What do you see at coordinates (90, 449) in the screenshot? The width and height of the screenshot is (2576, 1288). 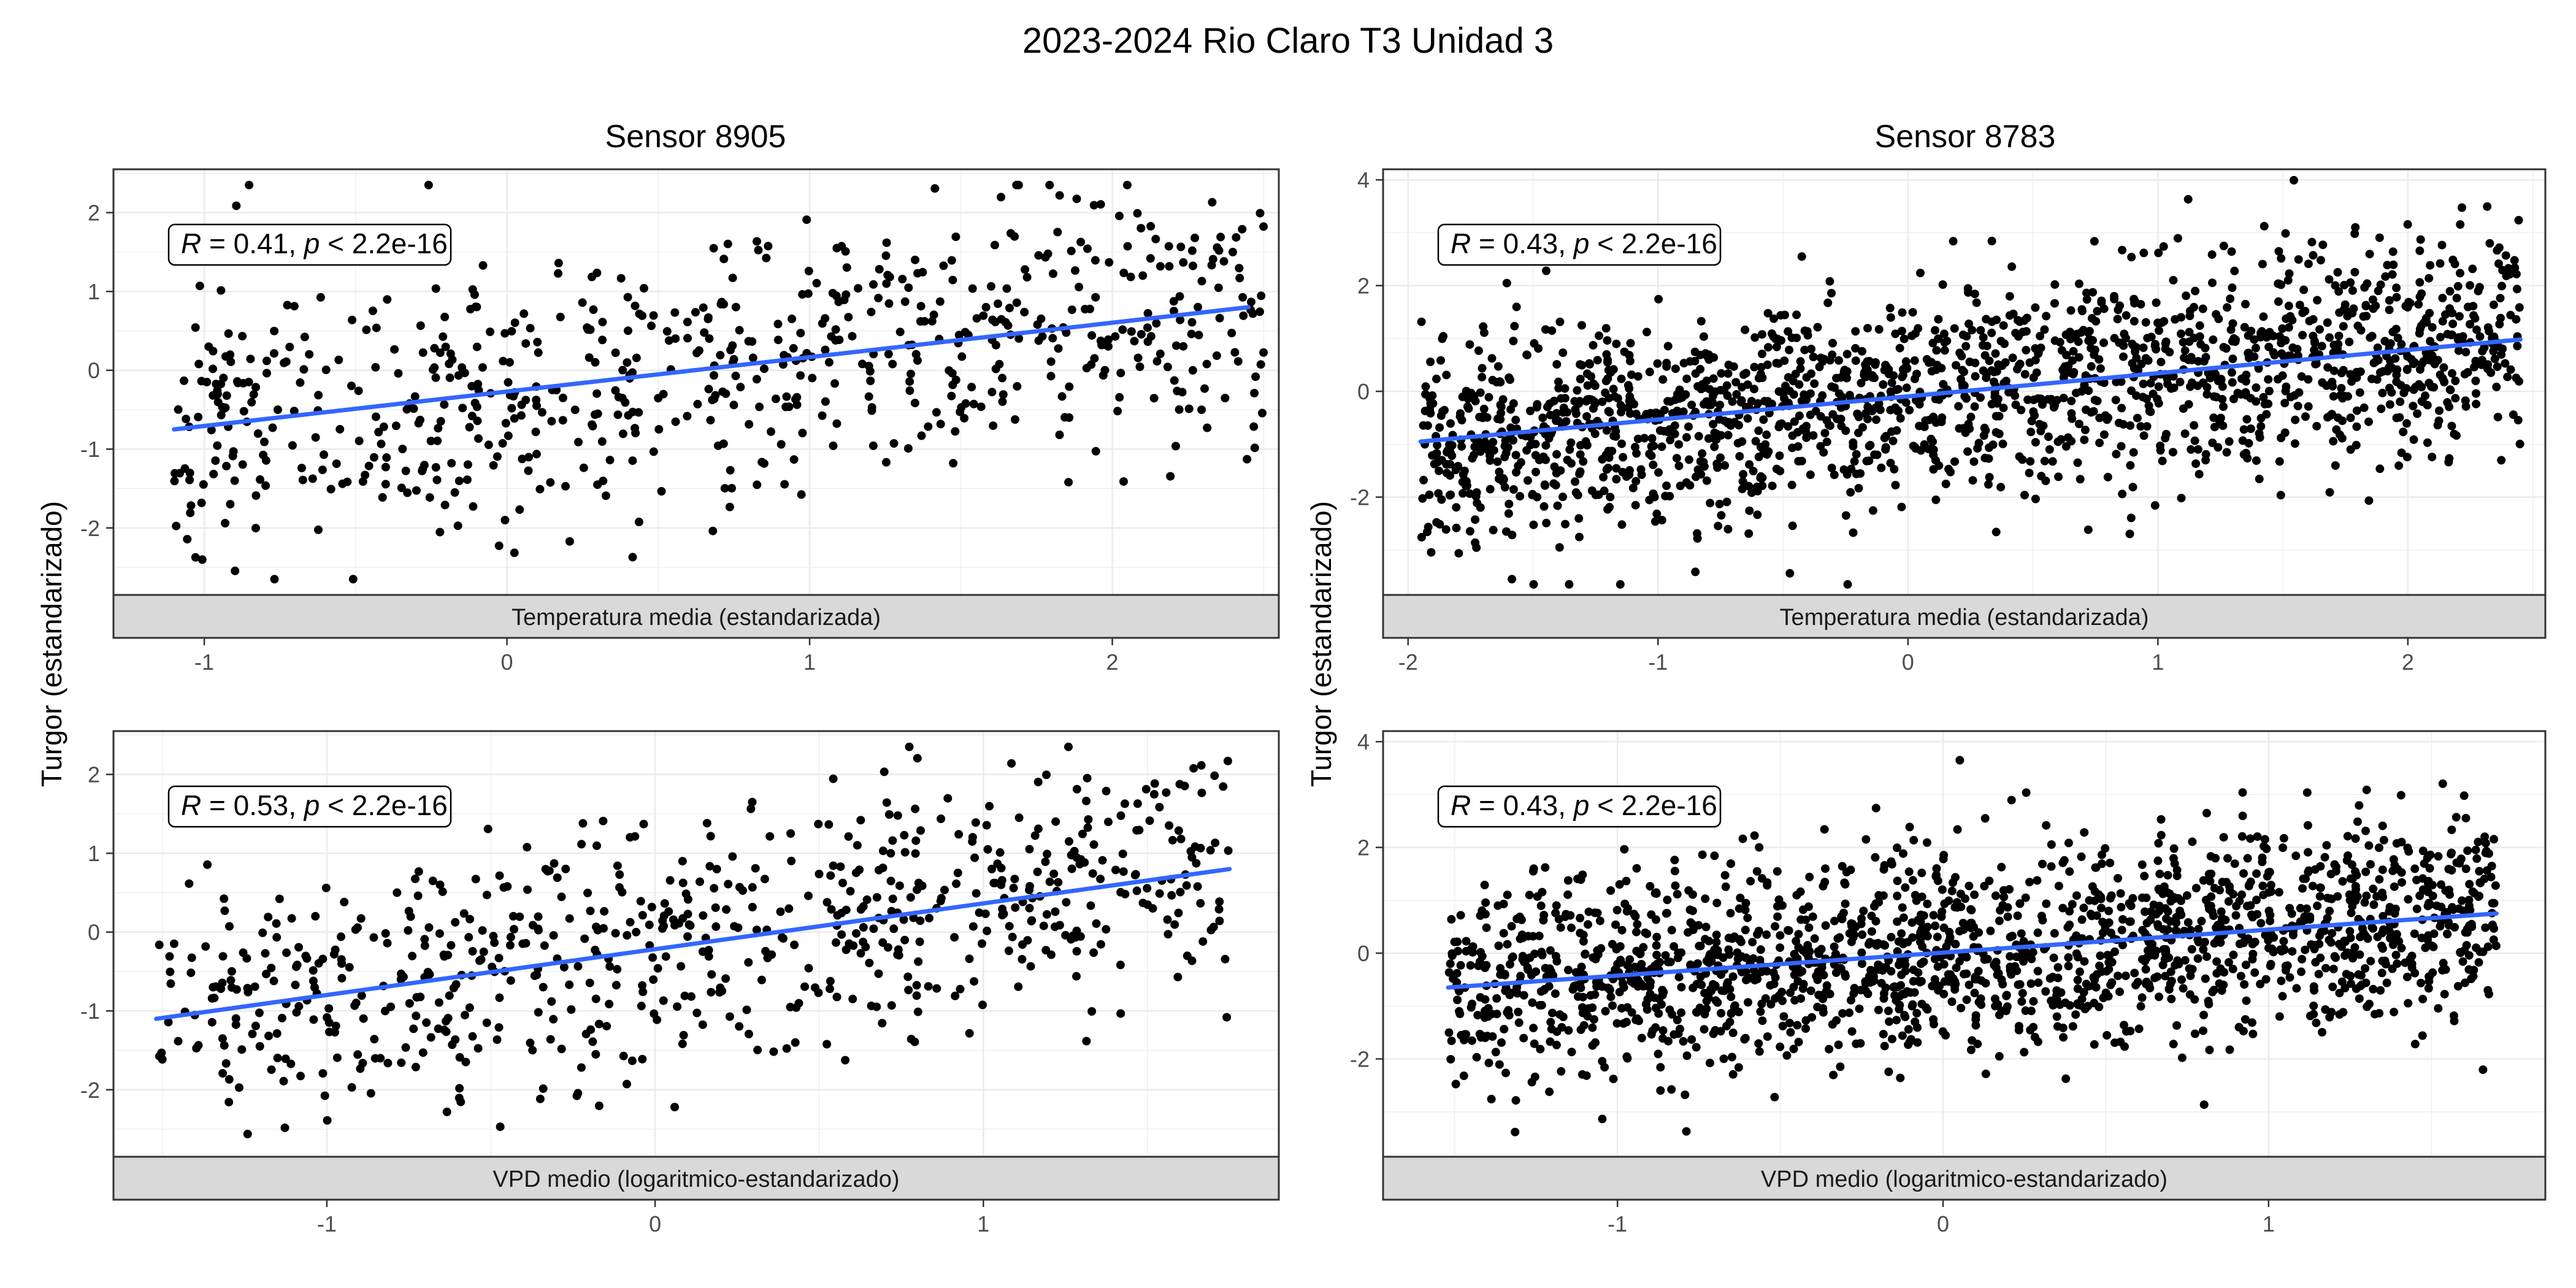 I see `y-tick-label: -1` at bounding box center [90, 449].